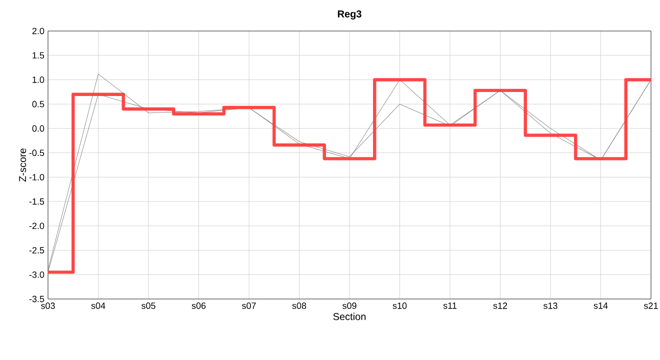  I want to click on y-axis-title: Z-score, so click(22, 165).